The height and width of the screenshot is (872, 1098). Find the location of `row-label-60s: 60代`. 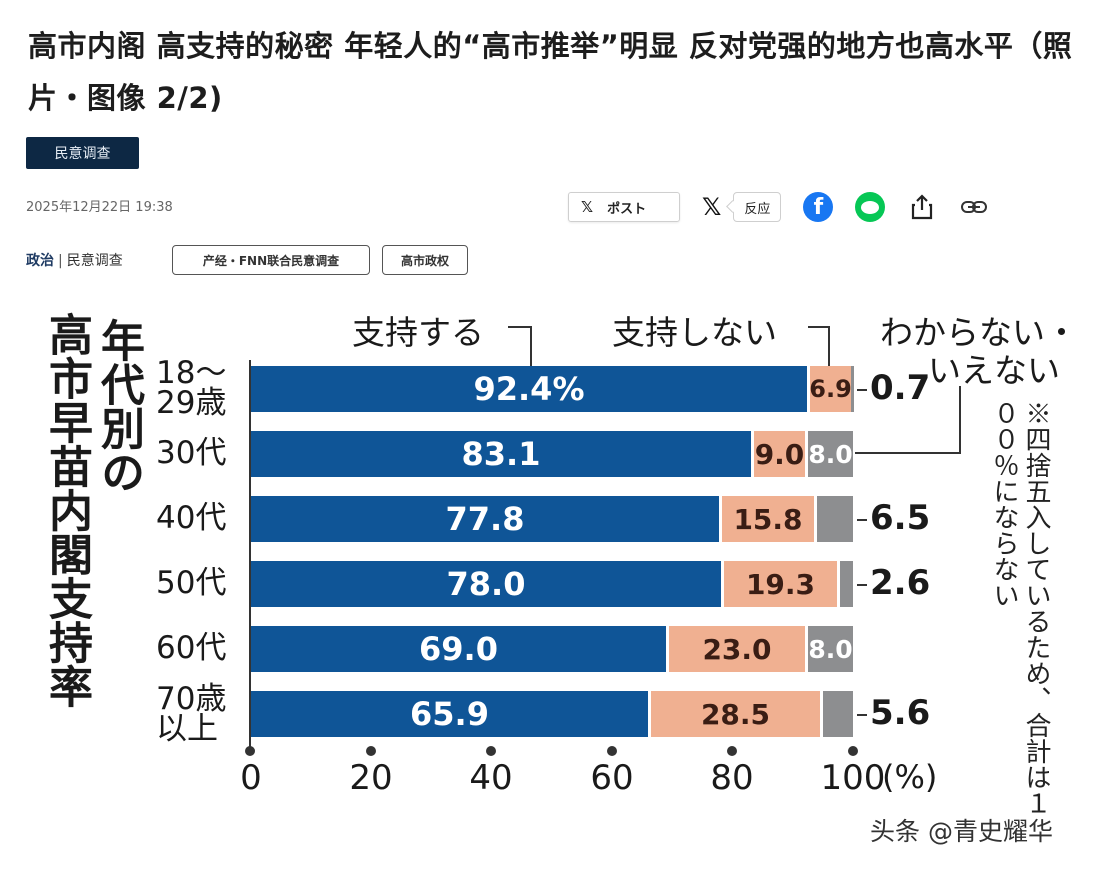

row-label-60s: 60代 is located at coordinates (191, 648).